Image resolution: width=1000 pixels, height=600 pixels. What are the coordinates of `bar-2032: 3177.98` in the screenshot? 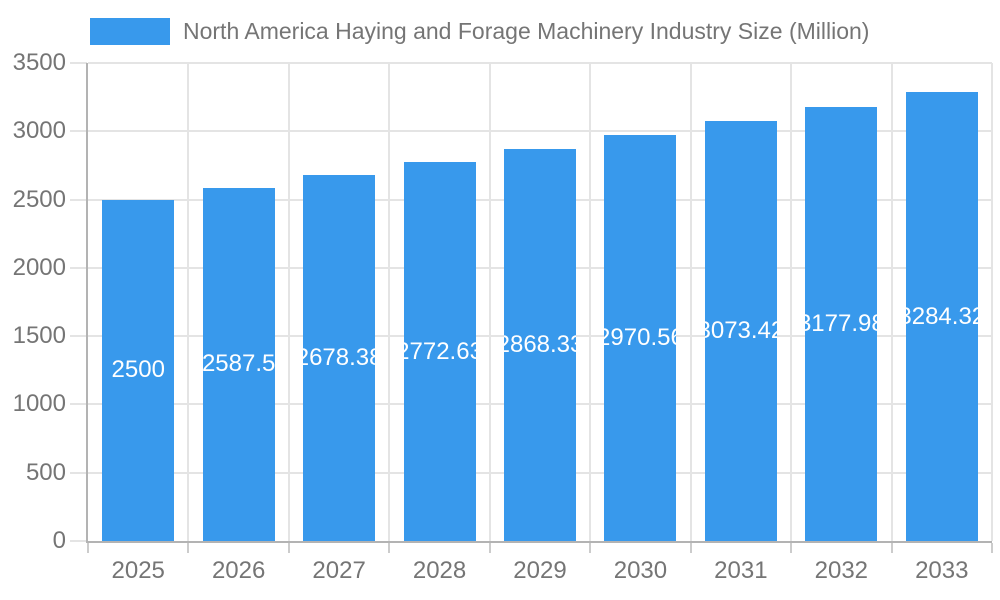 It's located at (841, 323).